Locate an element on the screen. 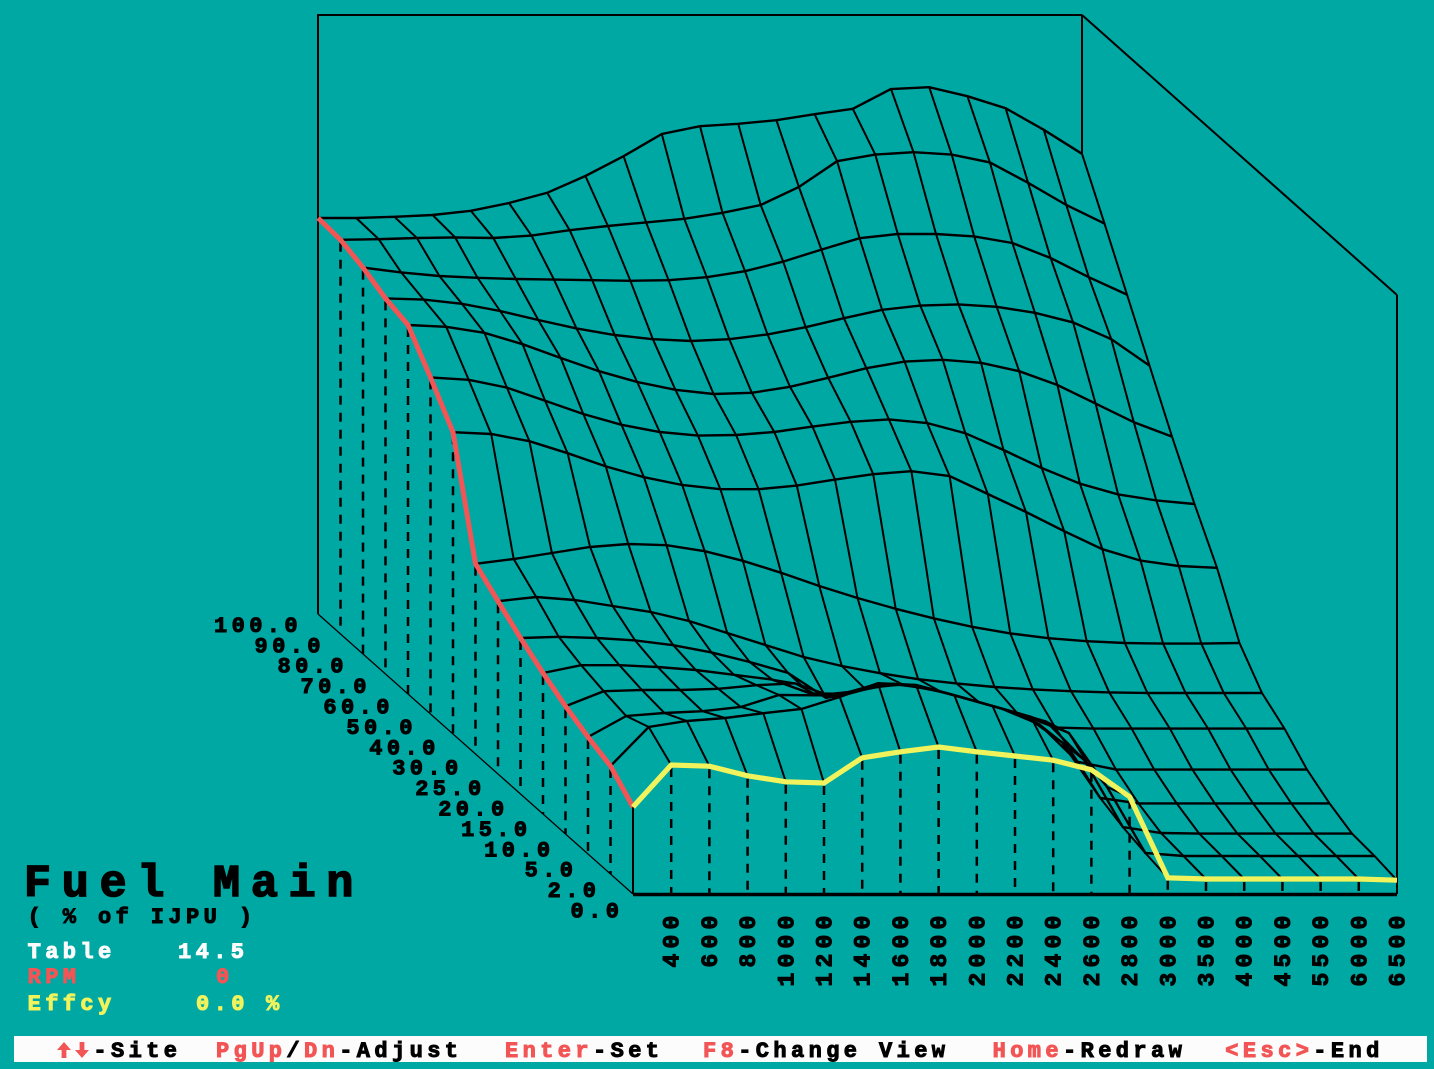 The width and height of the screenshot is (1434, 1069). svg-text: 800 is located at coordinates (749, 938).